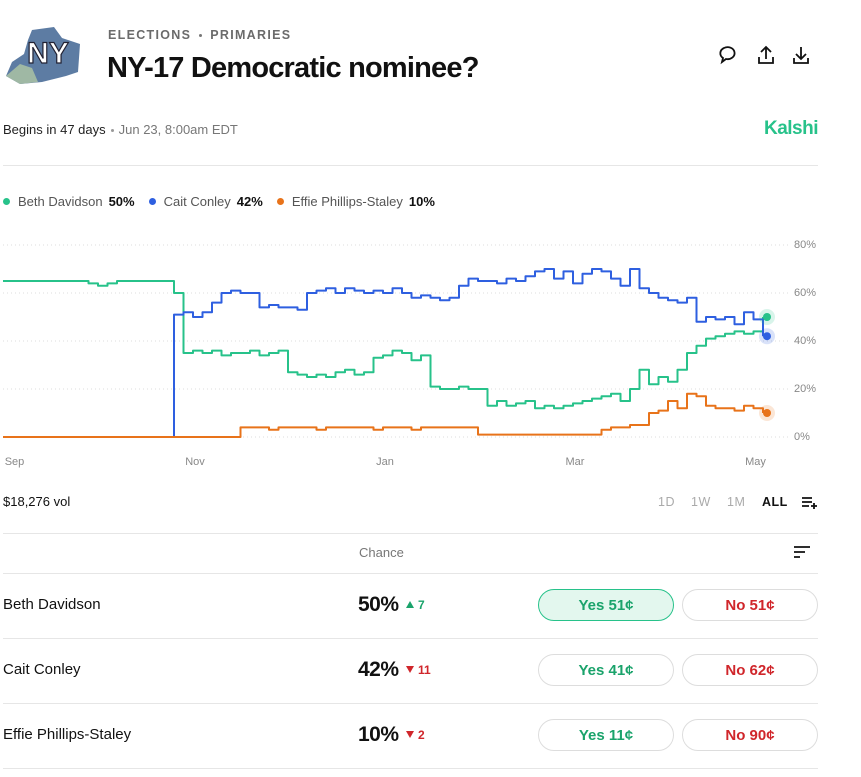 Image resolution: width=861 pixels, height=777 pixels. What do you see at coordinates (421, 605) in the screenshot?
I see `change-value: 7` at bounding box center [421, 605].